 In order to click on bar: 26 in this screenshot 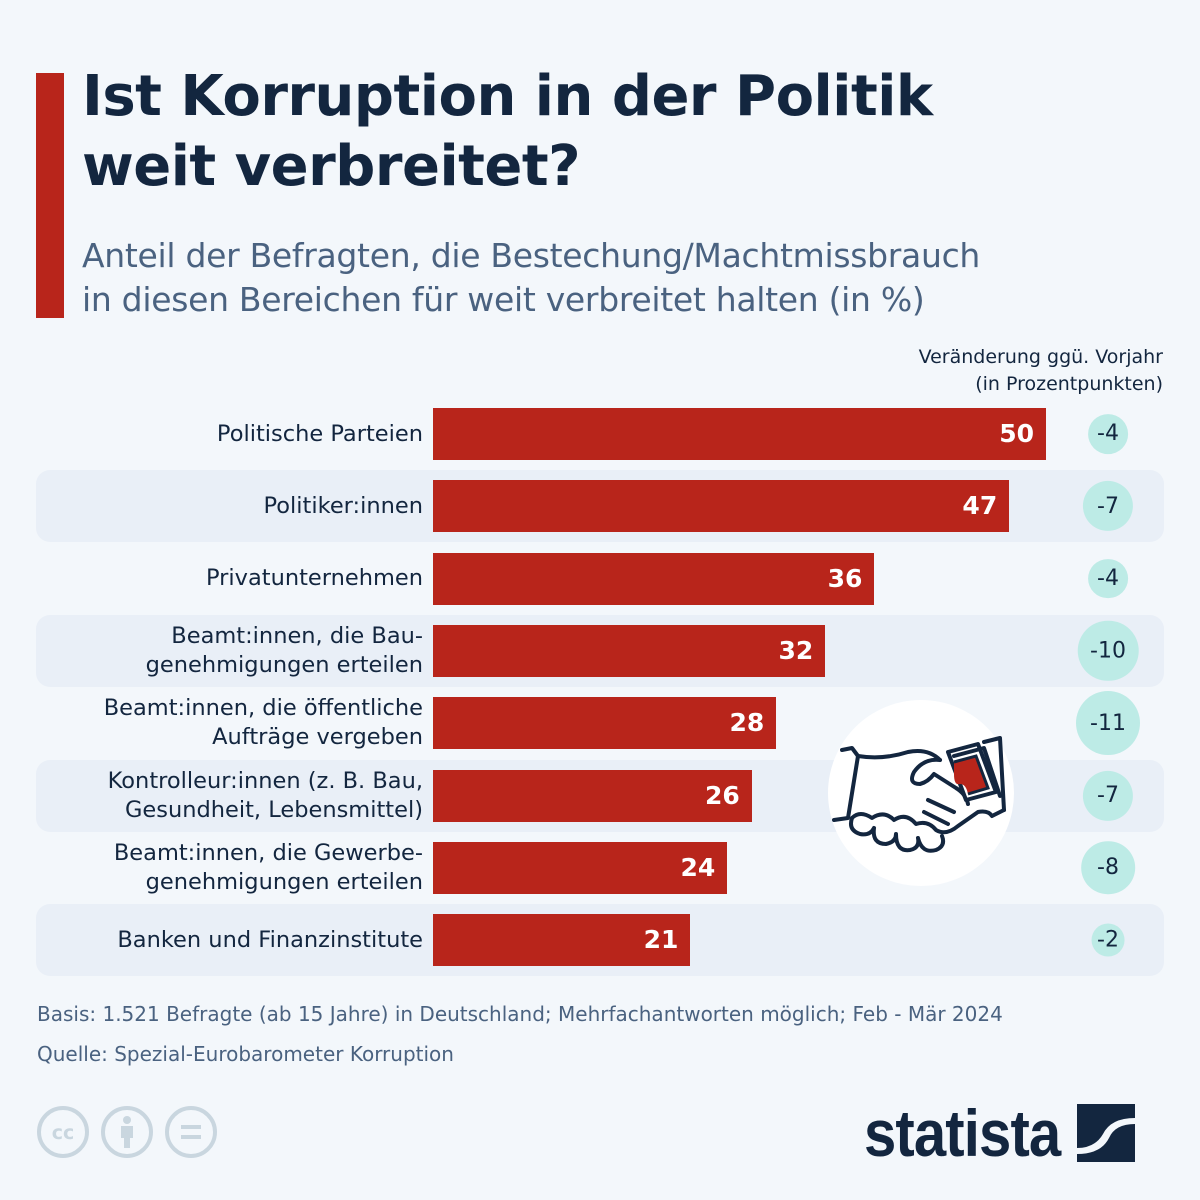, I will do `click(592, 795)`.